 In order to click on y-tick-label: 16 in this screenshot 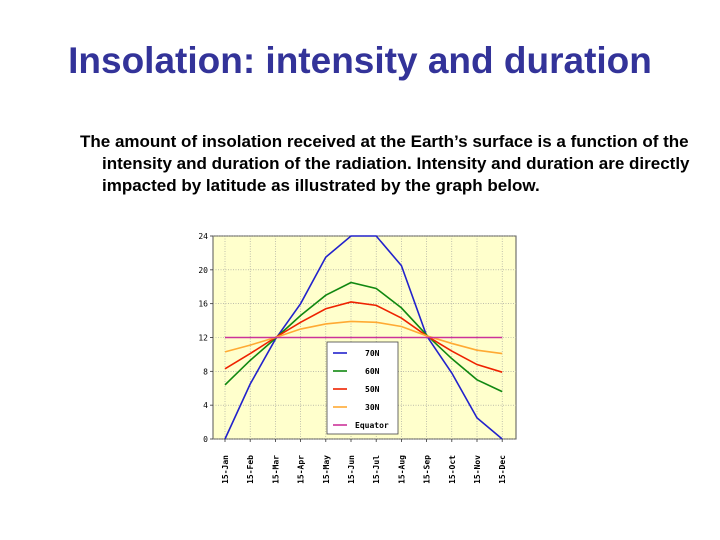, I will do `click(203, 304)`.